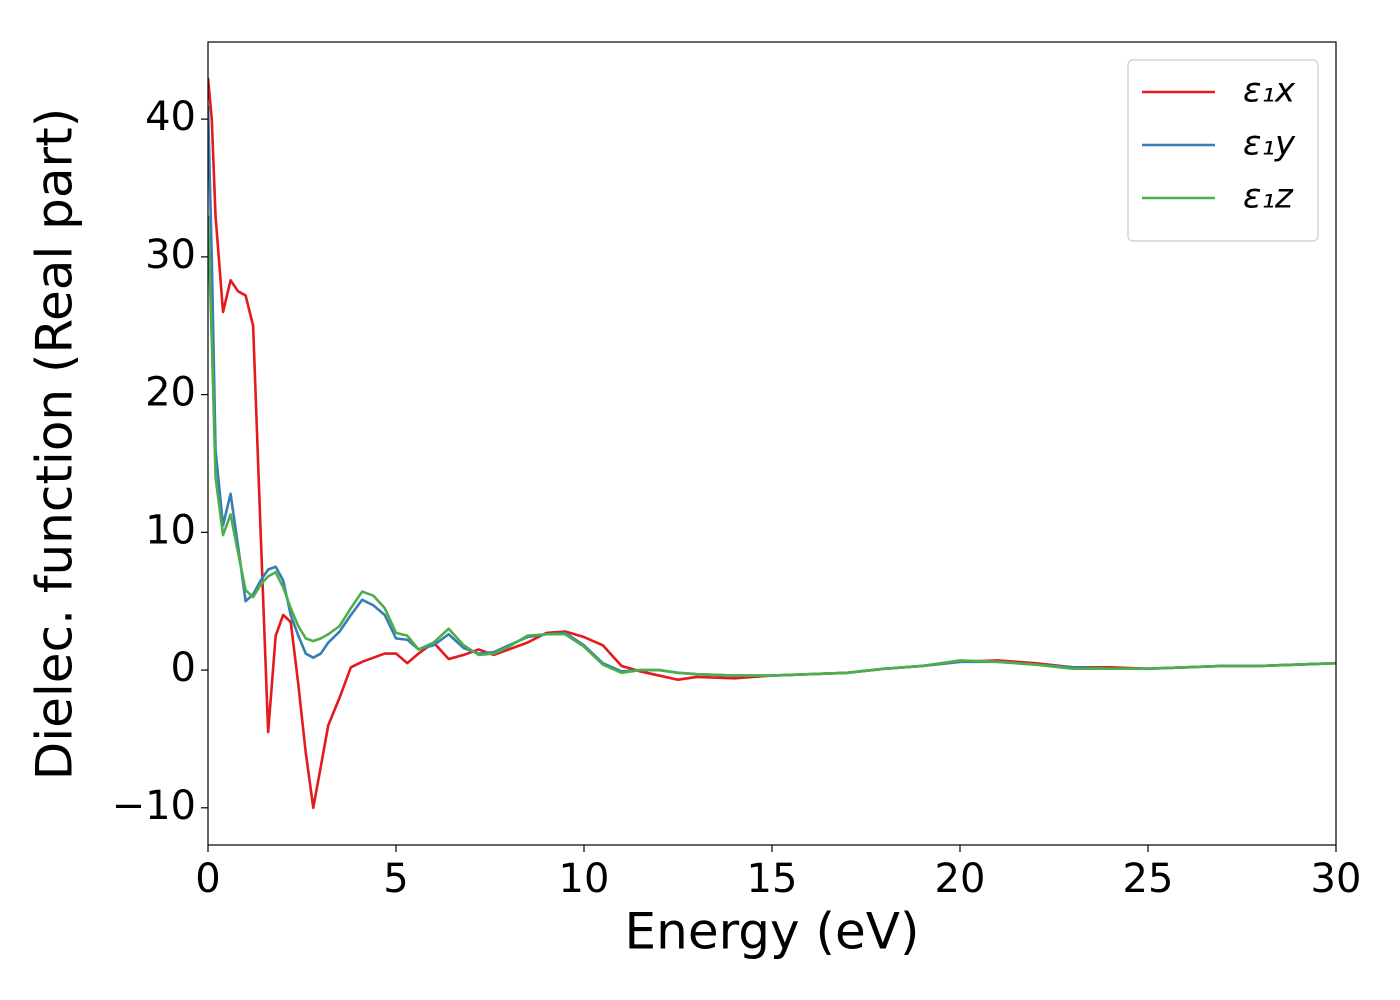 This screenshot has height=1000, width=1400. What do you see at coordinates (1269, 144) in the screenshot?
I see `legend-label: ε₁y` at bounding box center [1269, 144].